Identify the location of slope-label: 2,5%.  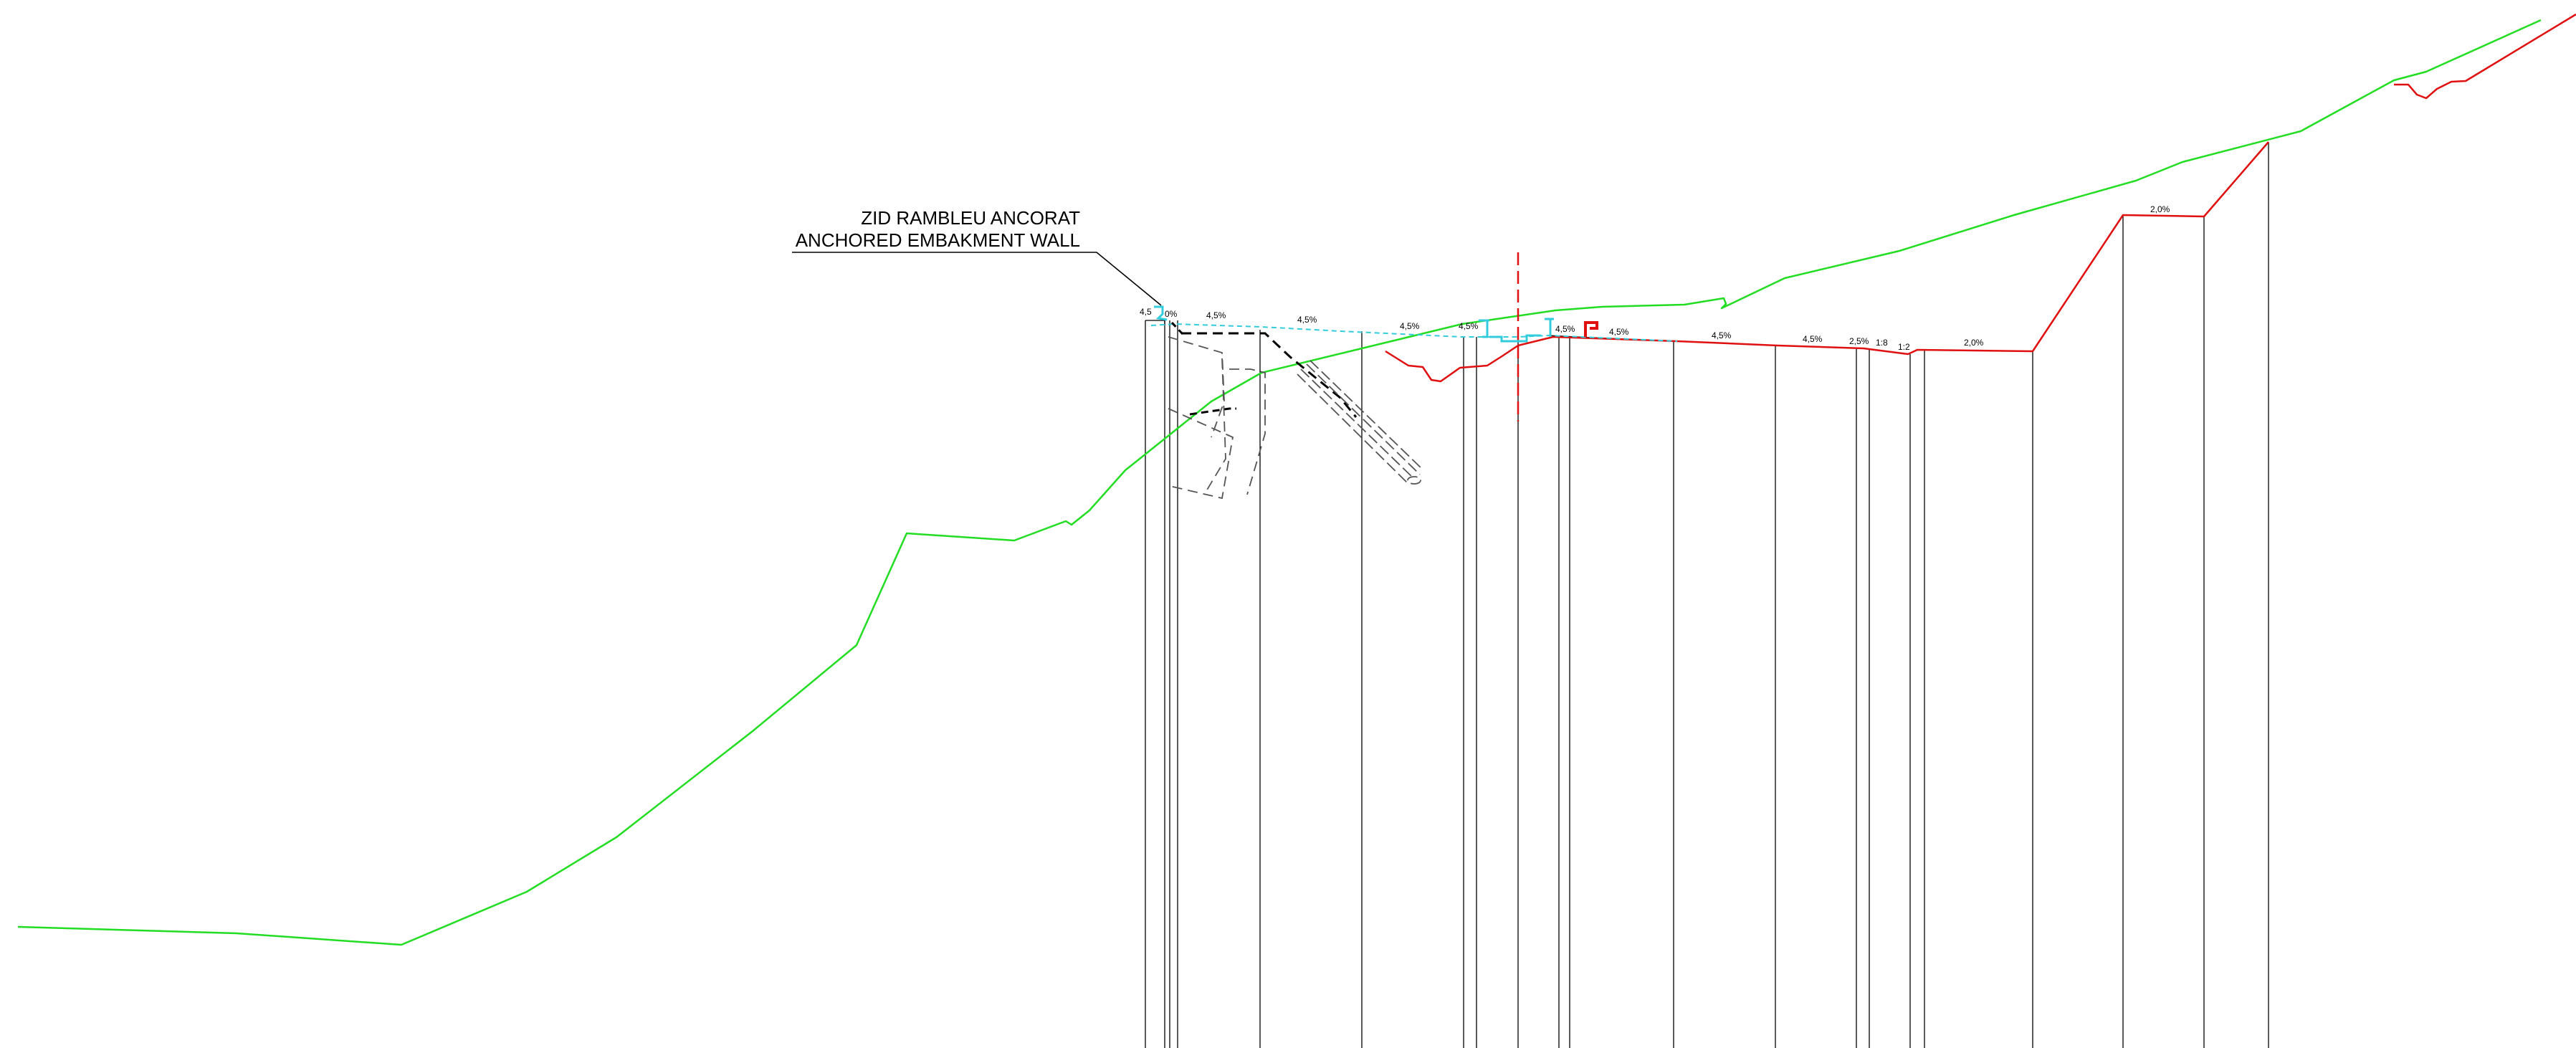
(1859, 341).